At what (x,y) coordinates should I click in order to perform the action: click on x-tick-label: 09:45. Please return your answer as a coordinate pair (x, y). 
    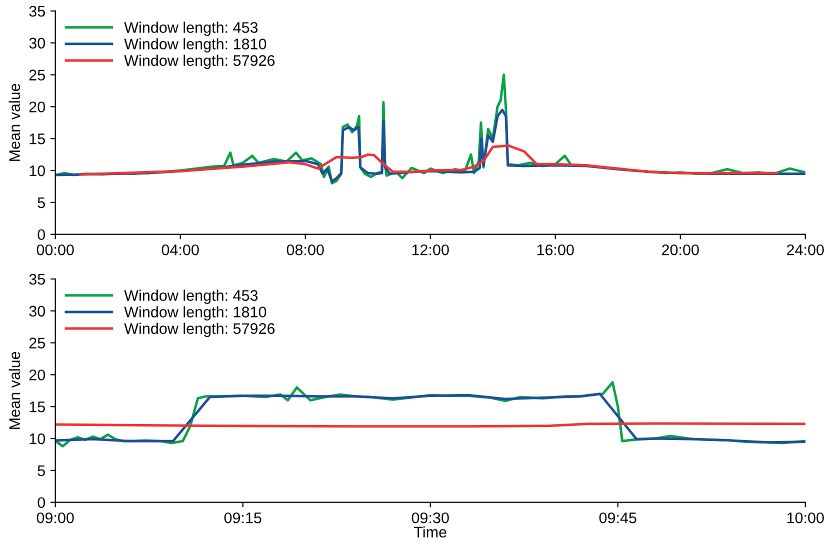
    Looking at the image, I should click on (617, 518).